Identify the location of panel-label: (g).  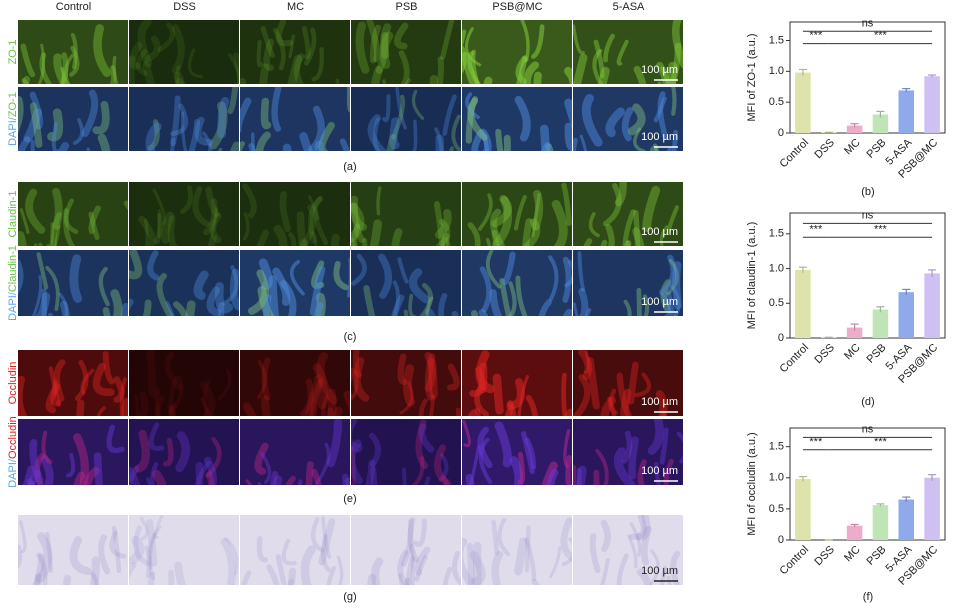
(349, 597).